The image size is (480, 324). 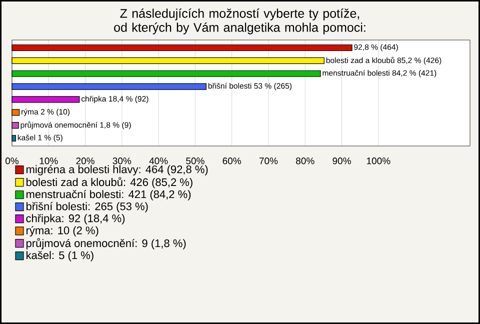 What do you see at coordinates (122, 161) in the screenshot?
I see `x-tick-label: 30%` at bounding box center [122, 161].